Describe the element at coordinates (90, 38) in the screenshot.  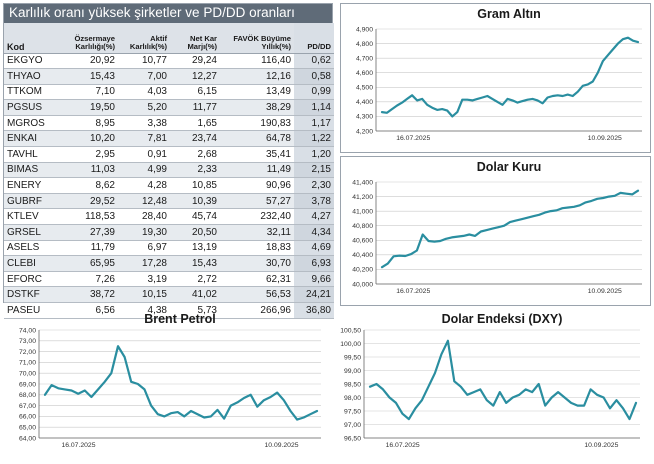
I see `column-header: Özsermaye Karlılığı(%)` at that location.